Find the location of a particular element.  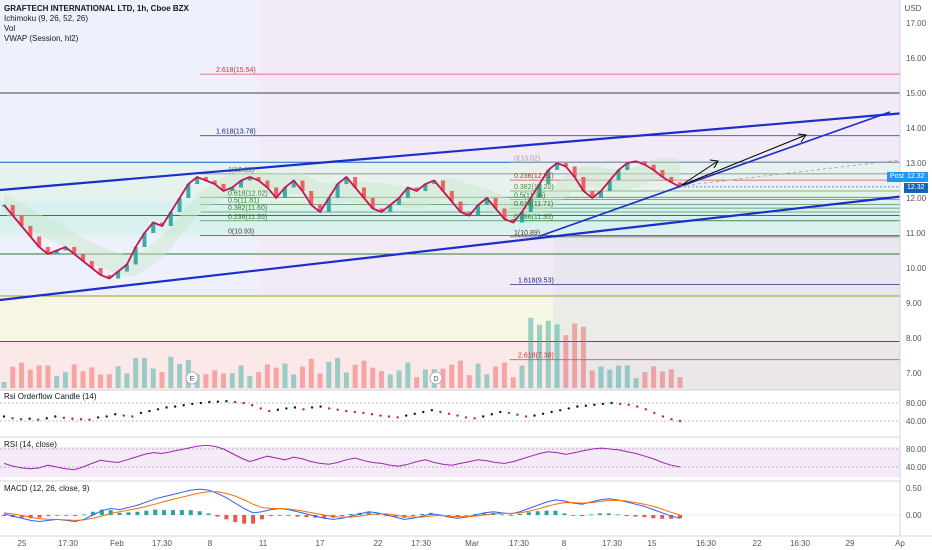

time-tick-14: 16:30 is located at coordinates (706, 543).